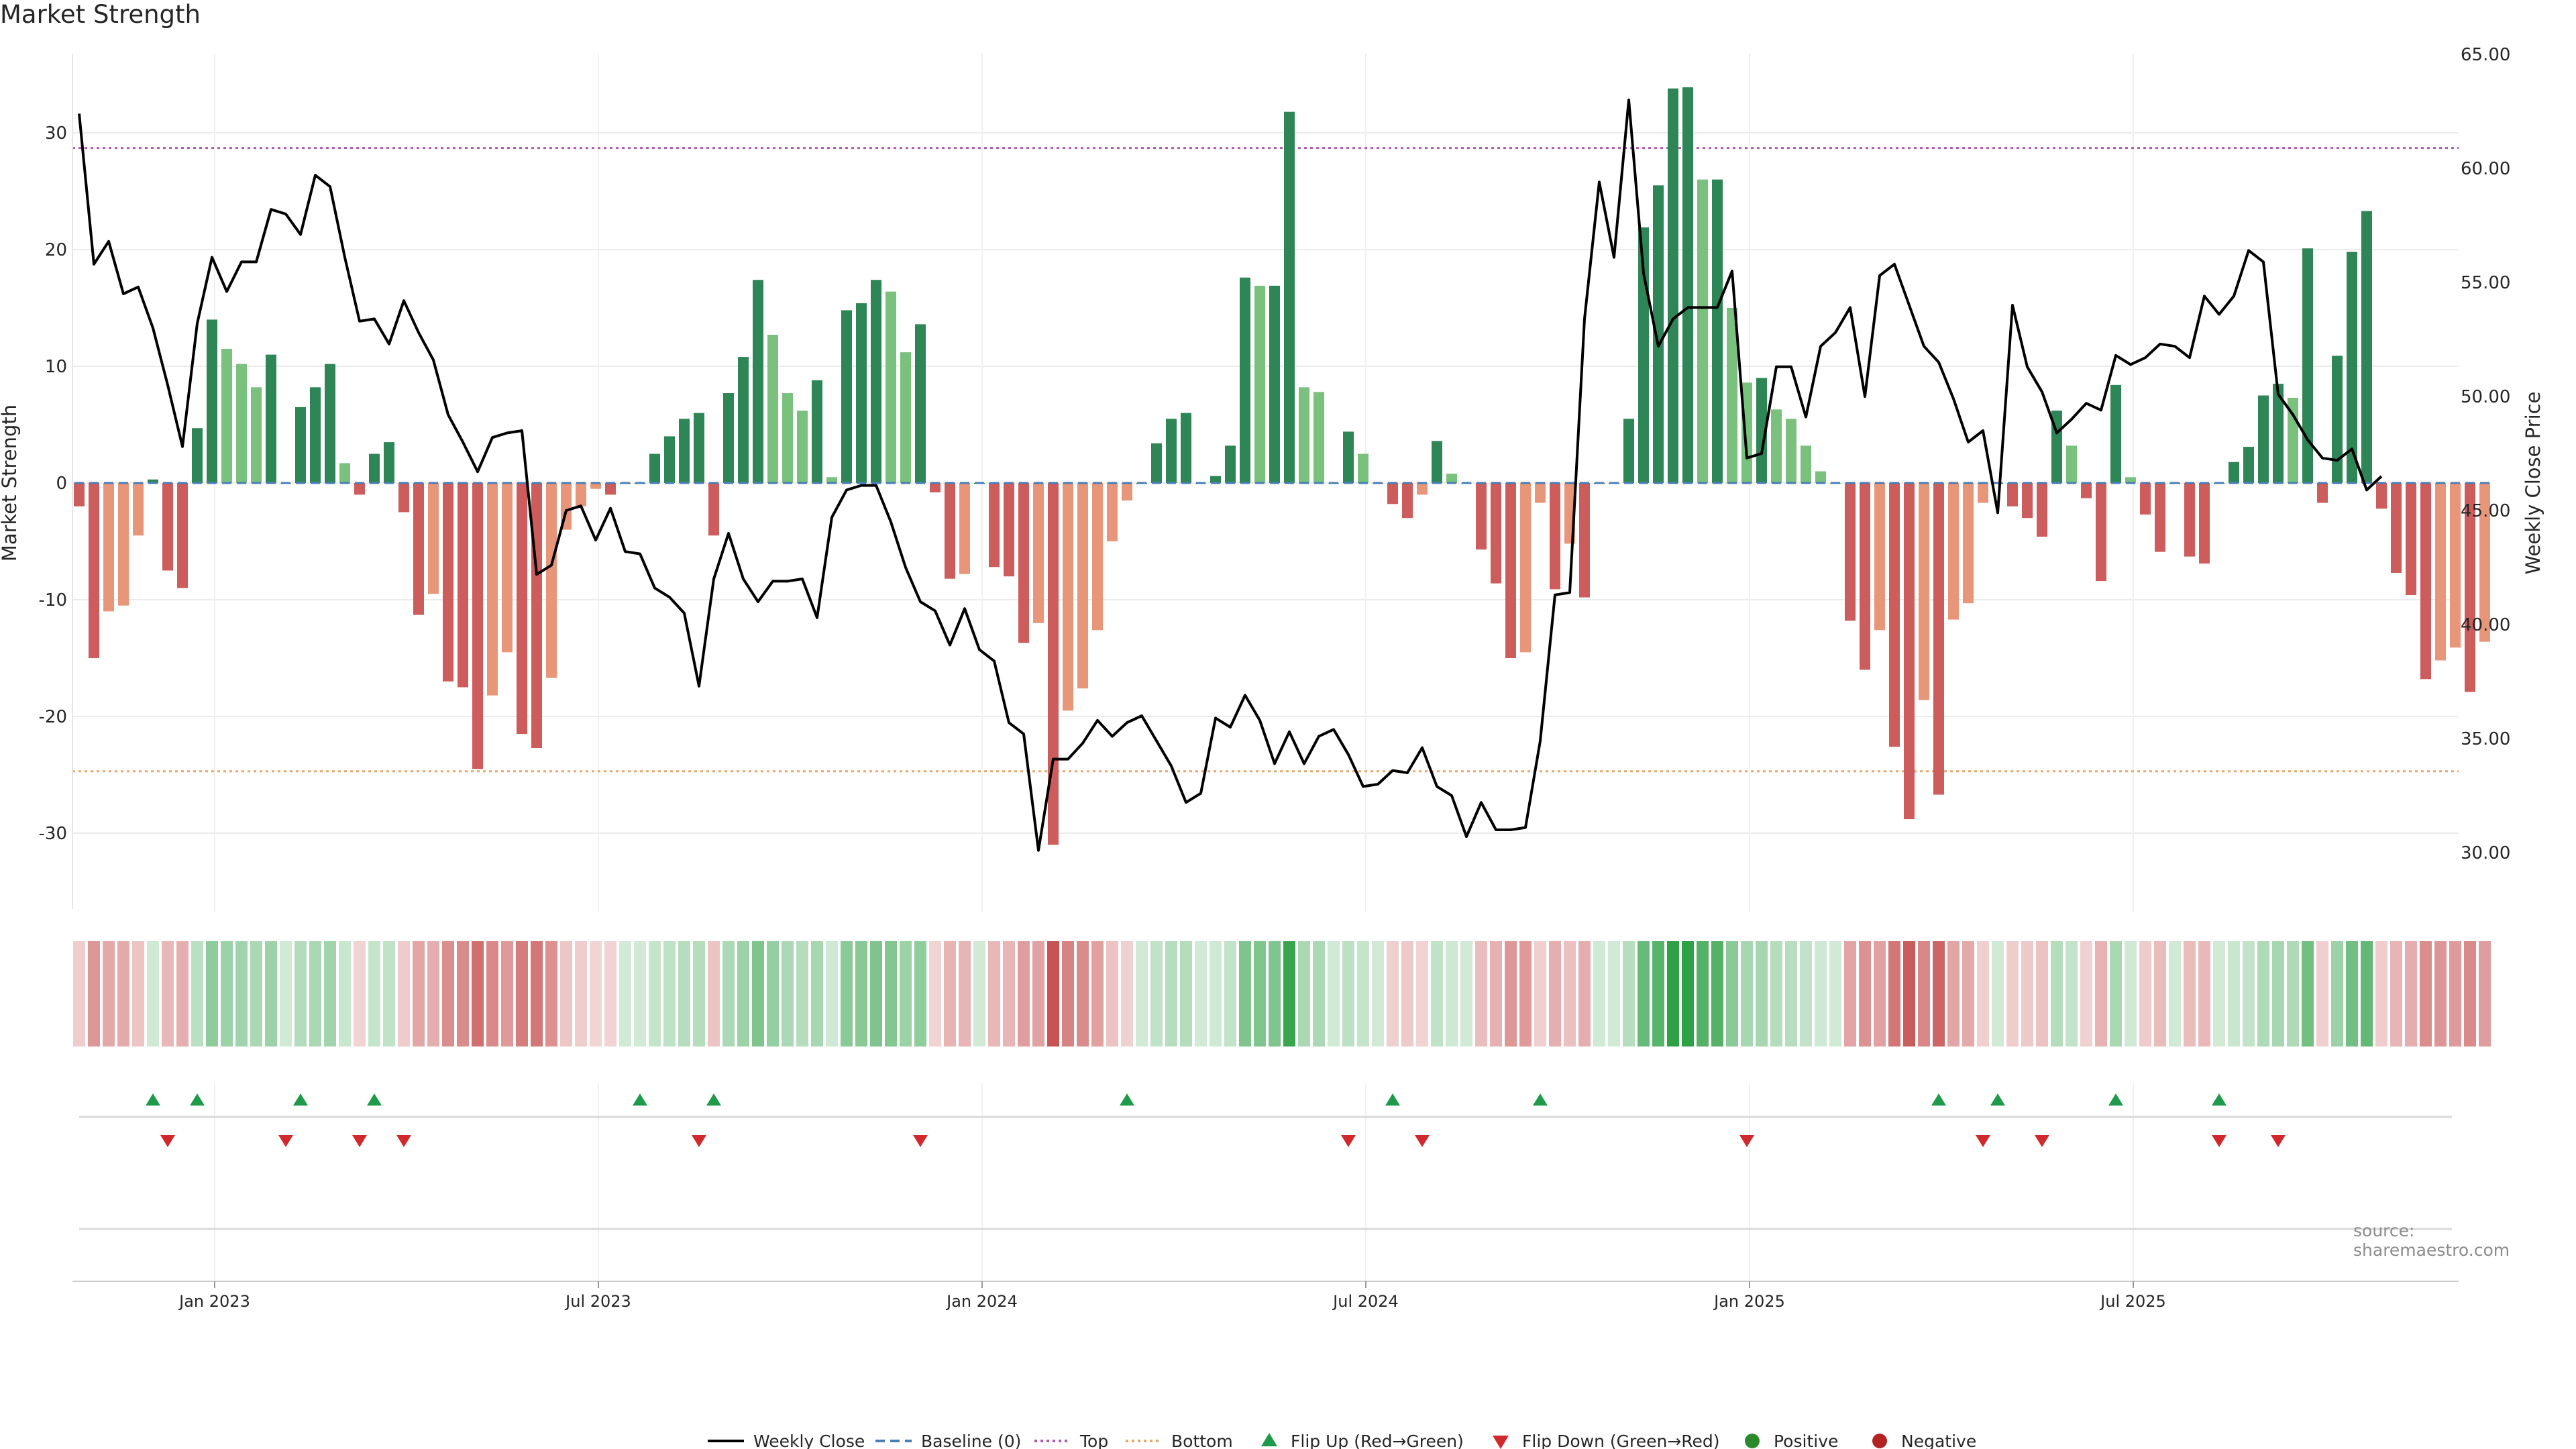  I want to click on legend-item: Top, so click(1071, 1440).